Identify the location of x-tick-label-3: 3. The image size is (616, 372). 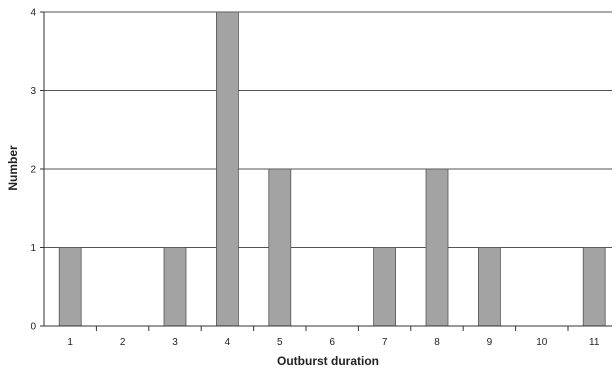
(175, 342).